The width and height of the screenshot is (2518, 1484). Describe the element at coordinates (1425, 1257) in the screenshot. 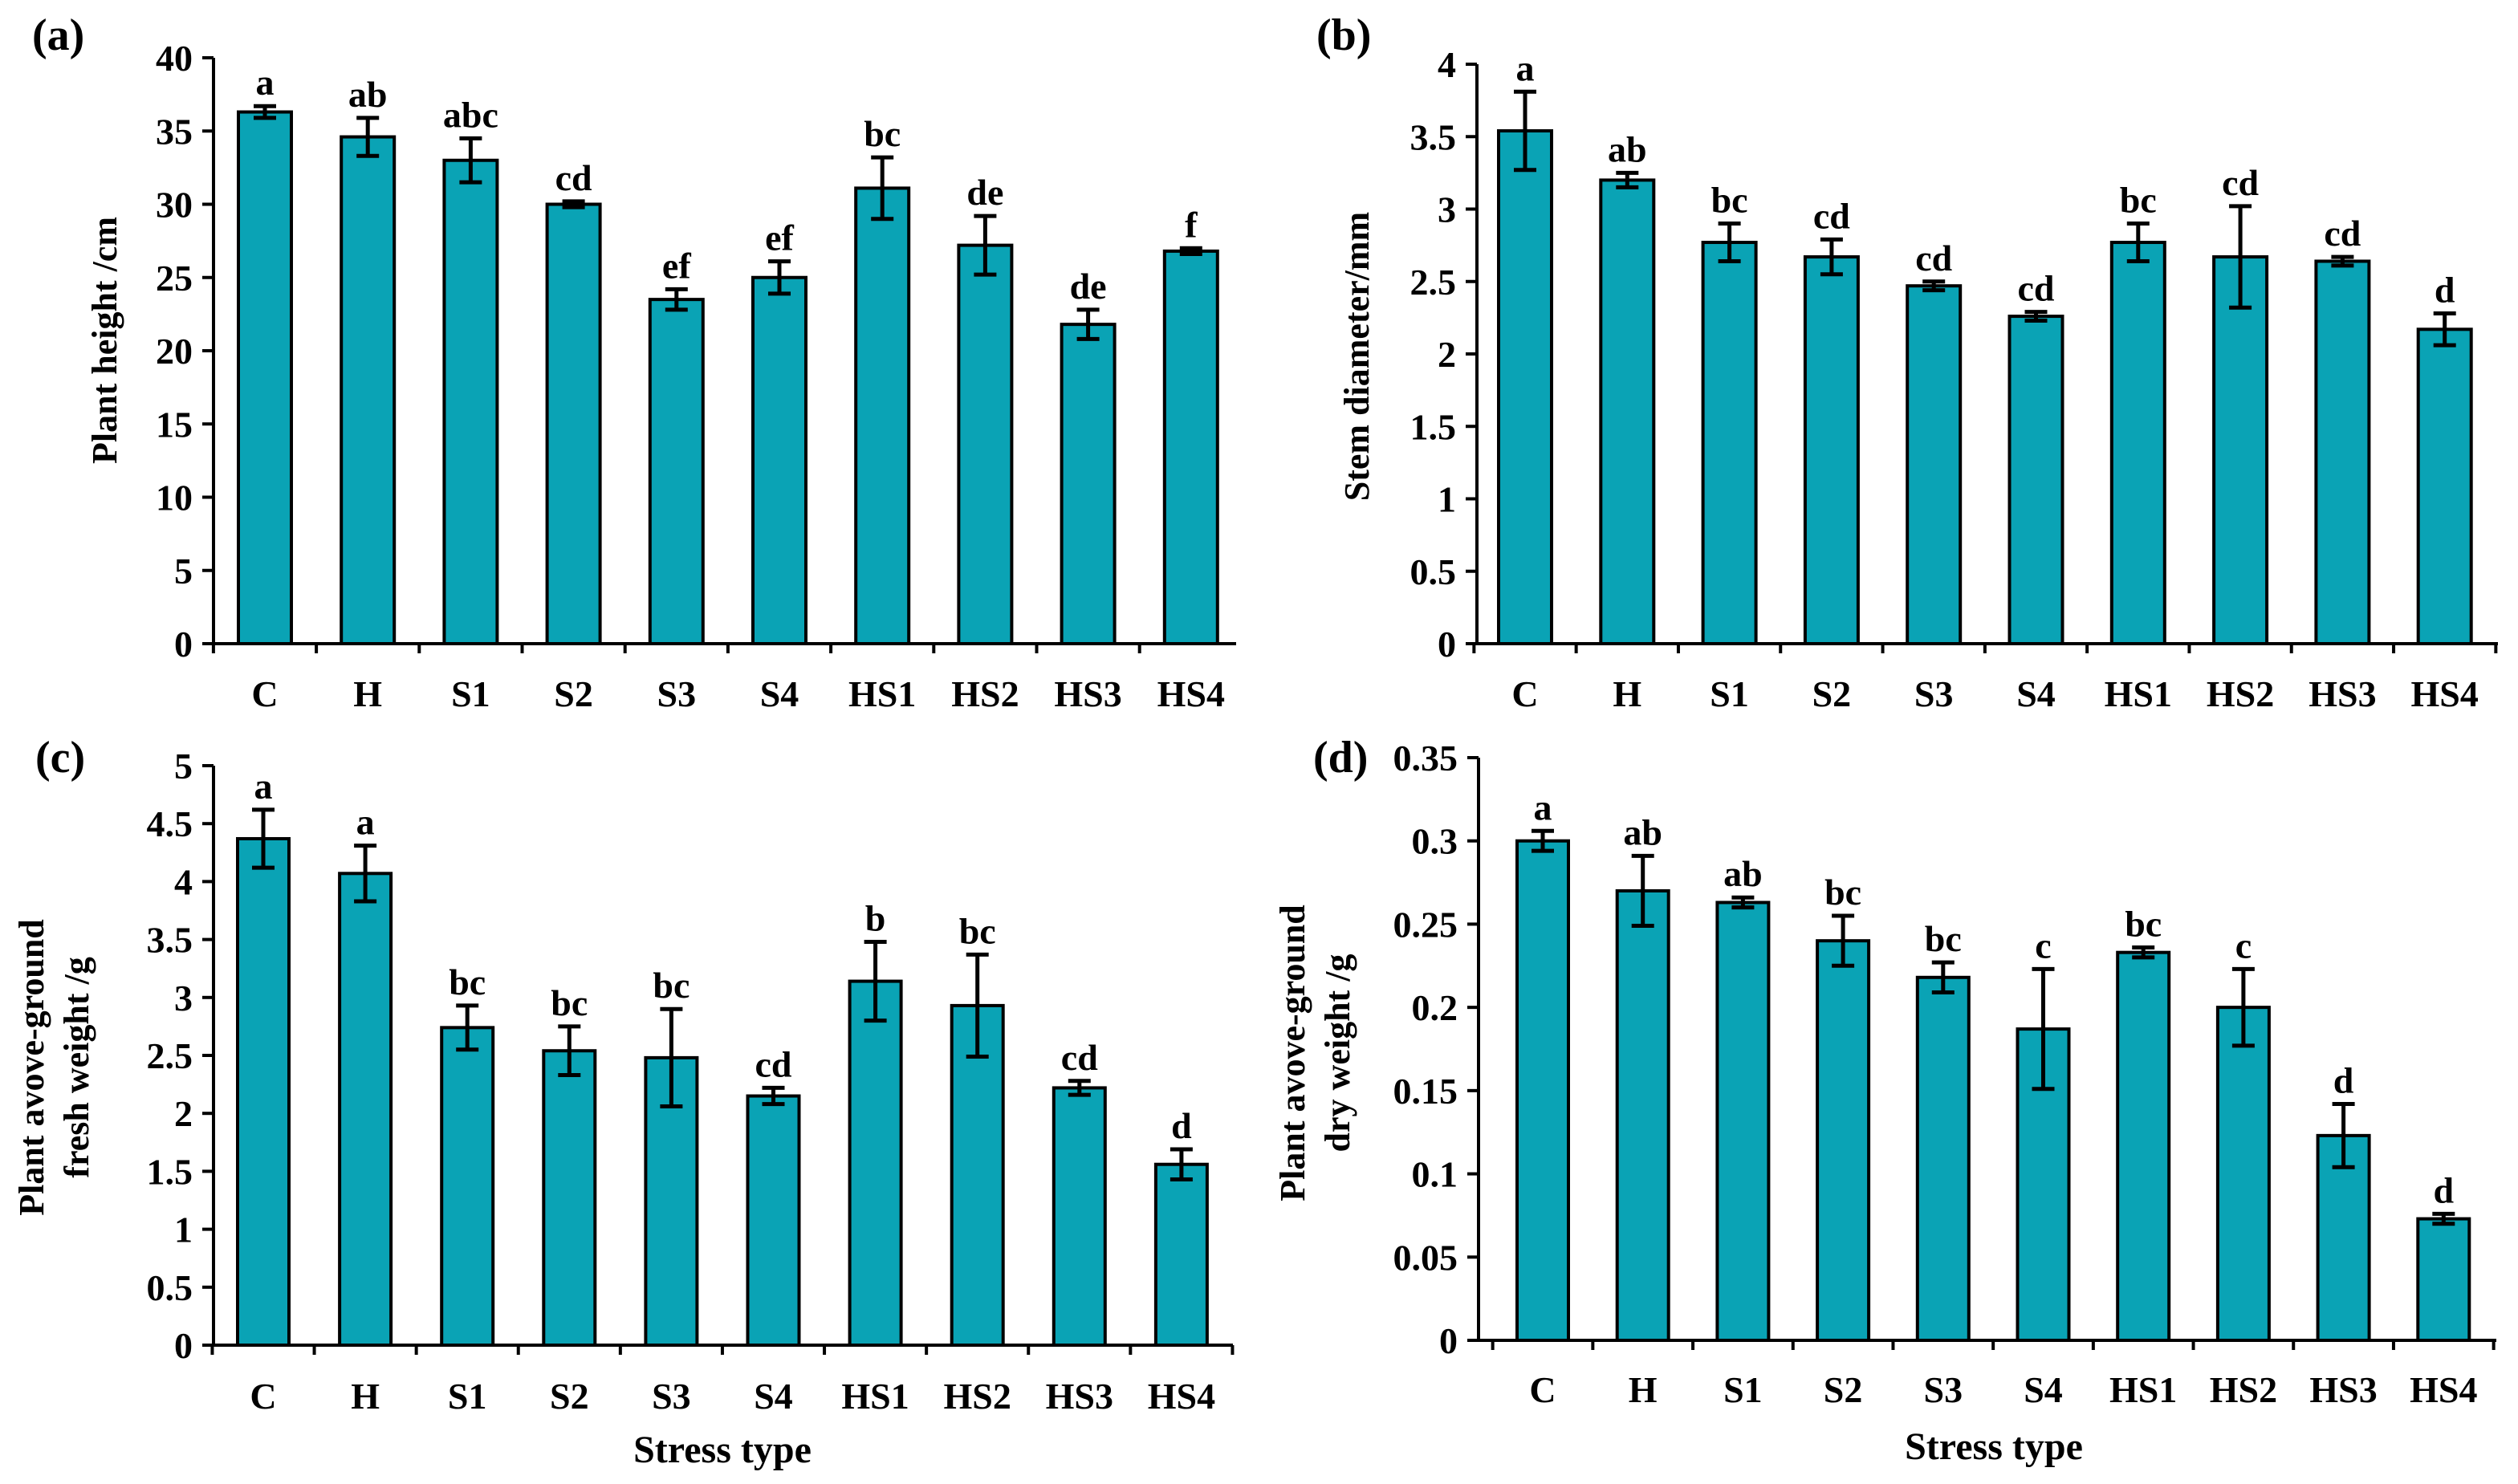

I see `y-tick-label-d-1: 0.05` at that location.